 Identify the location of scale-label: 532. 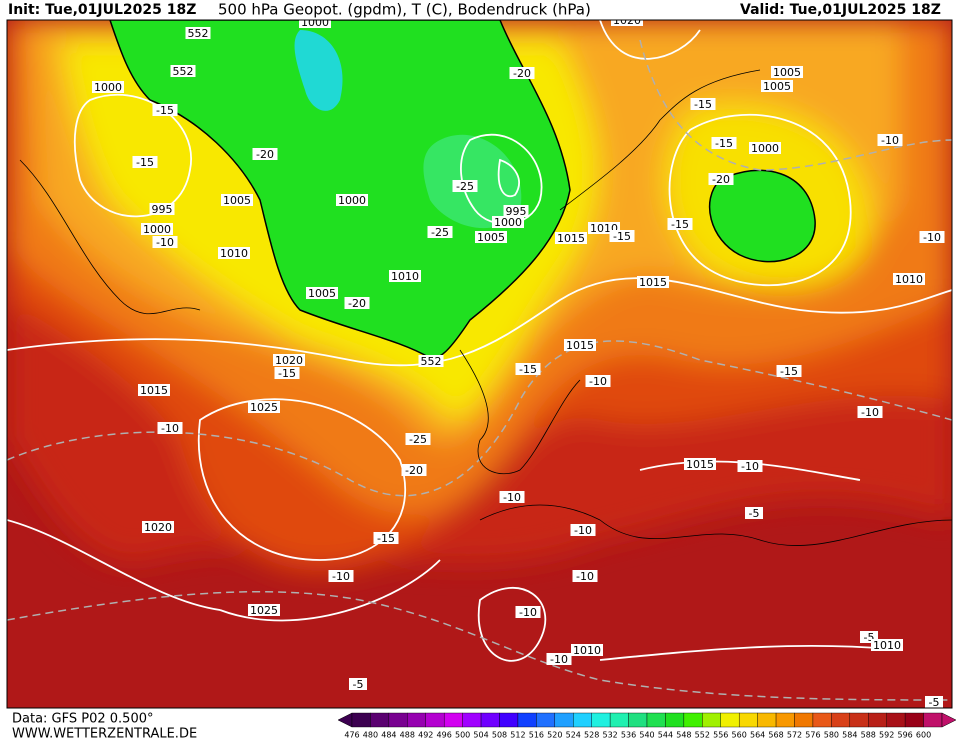
(609, 735).